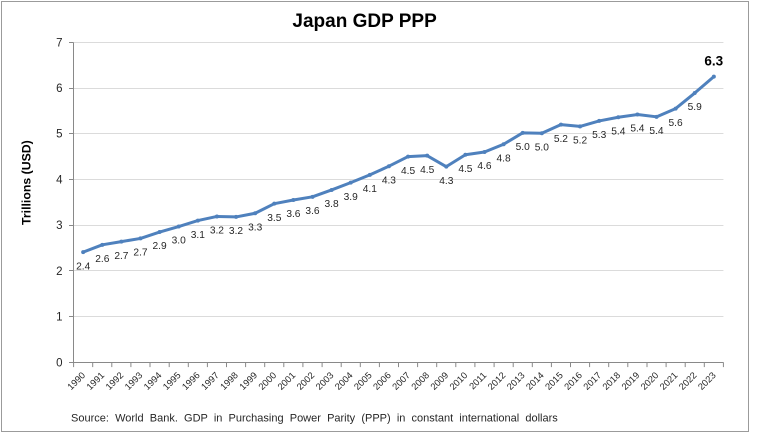 The image size is (768, 448). Describe the element at coordinates (274, 218) in the screenshot. I see `svg-text: 3.5` at that location.